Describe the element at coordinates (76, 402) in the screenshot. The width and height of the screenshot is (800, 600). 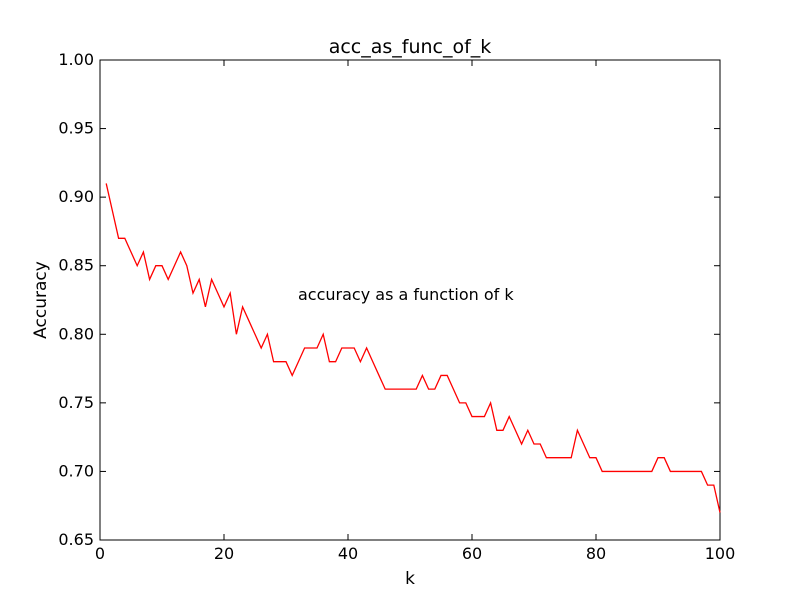
I see `y-tick-label: 0.75` at that location.